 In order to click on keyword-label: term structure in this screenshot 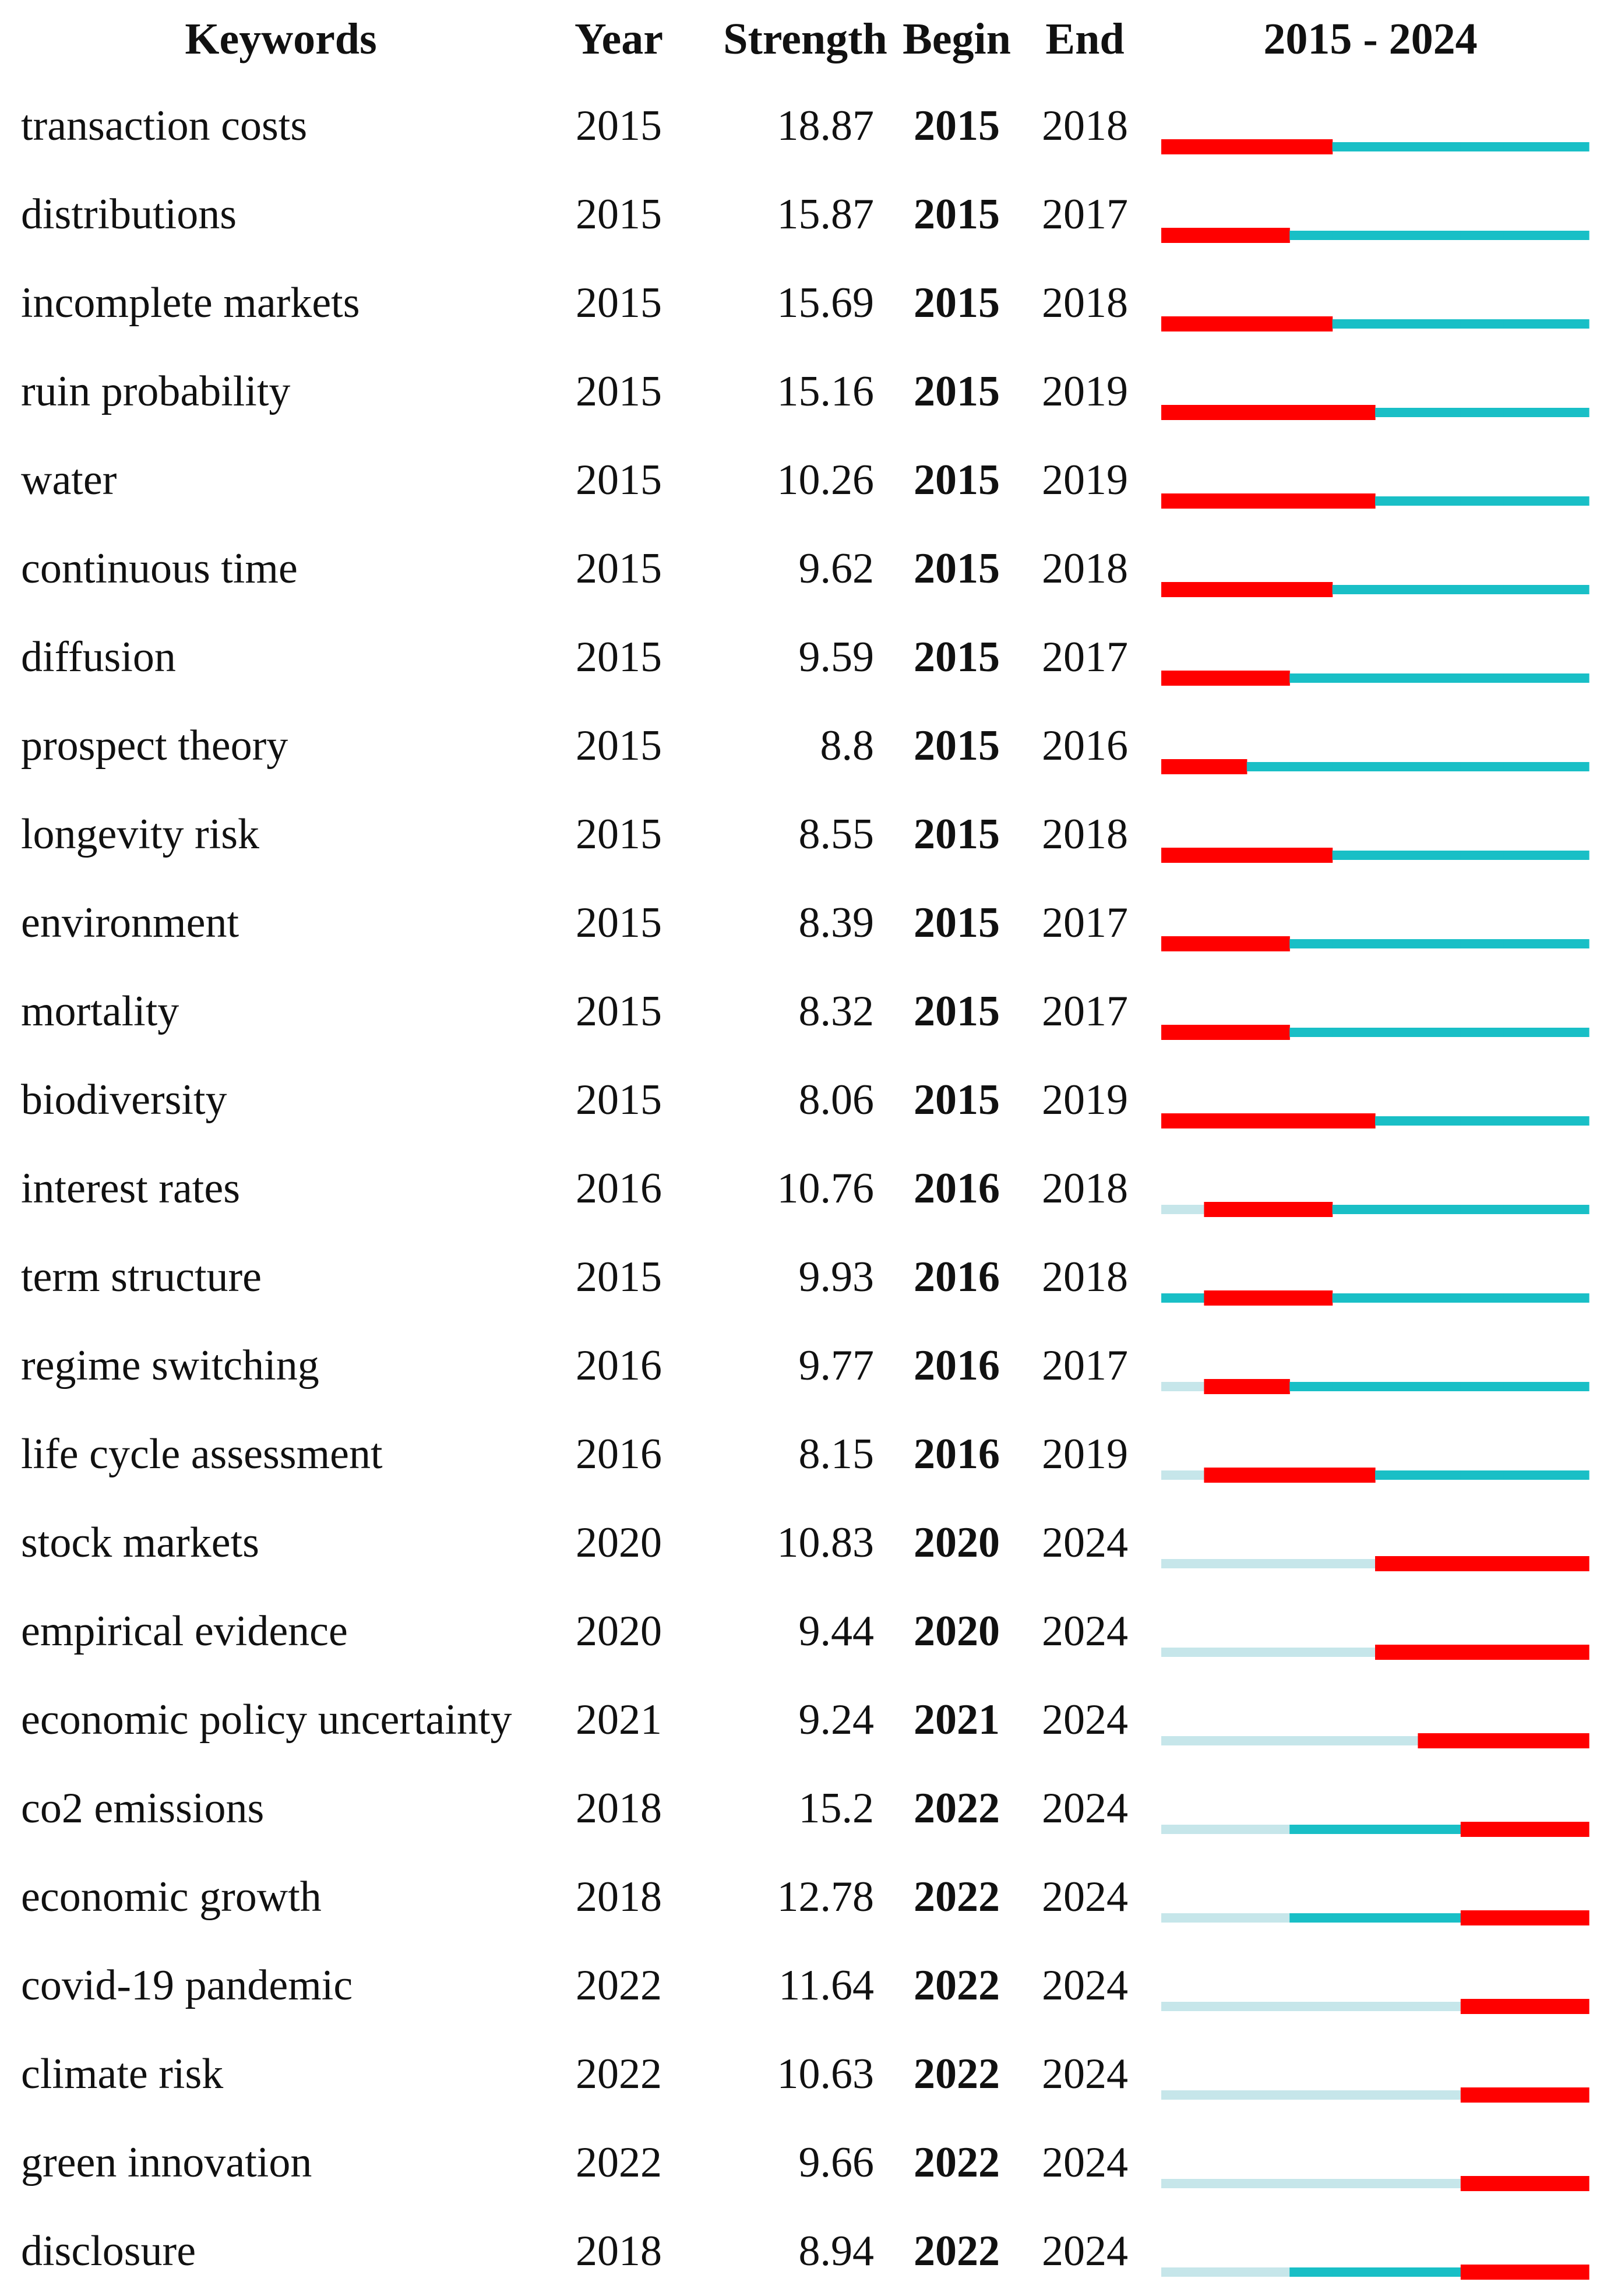, I will do `click(141, 1277)`.